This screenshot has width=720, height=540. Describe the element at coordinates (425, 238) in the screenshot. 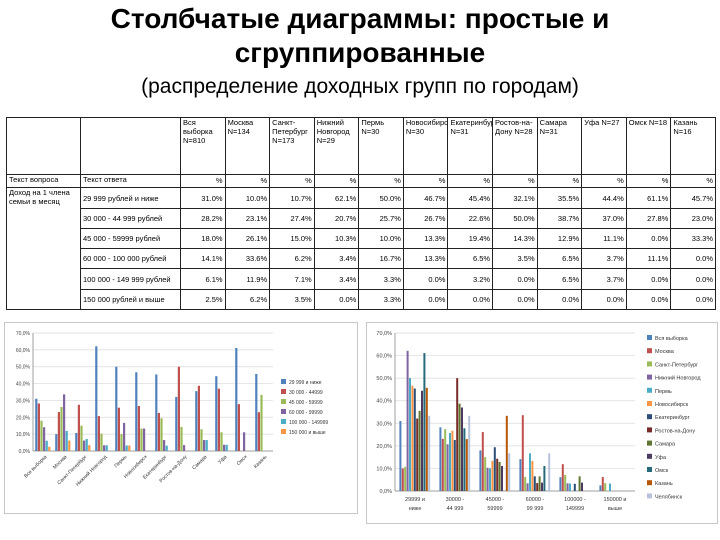

I see `value-cell: 13.3%` at that location.